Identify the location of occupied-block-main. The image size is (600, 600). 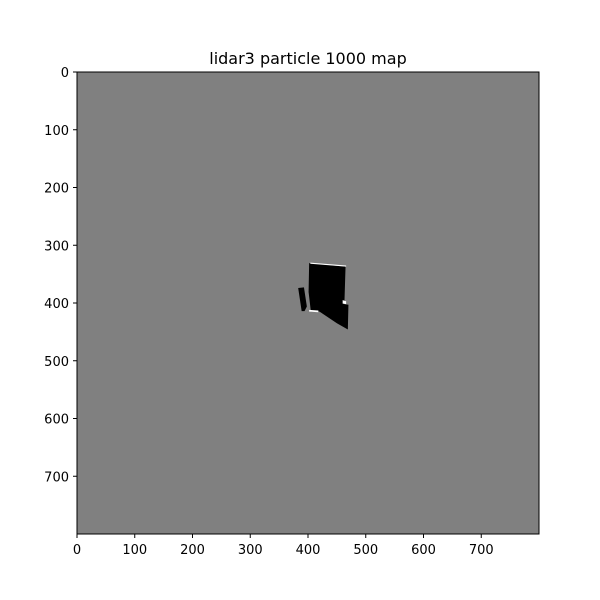
(328, 296).